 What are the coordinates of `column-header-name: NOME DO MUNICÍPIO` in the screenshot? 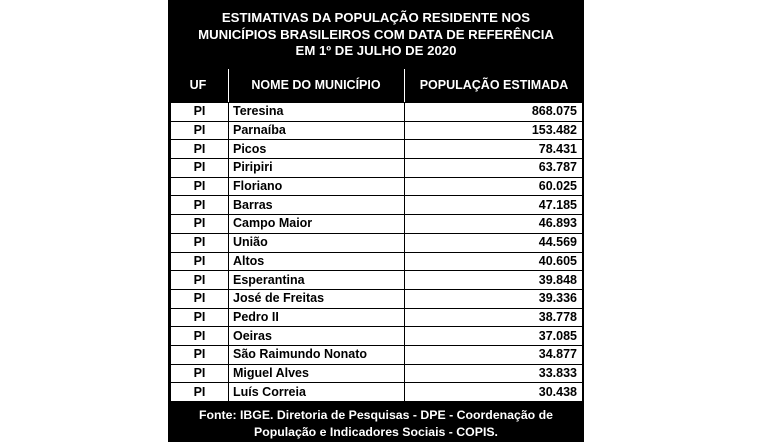 It's located at (316, 85).